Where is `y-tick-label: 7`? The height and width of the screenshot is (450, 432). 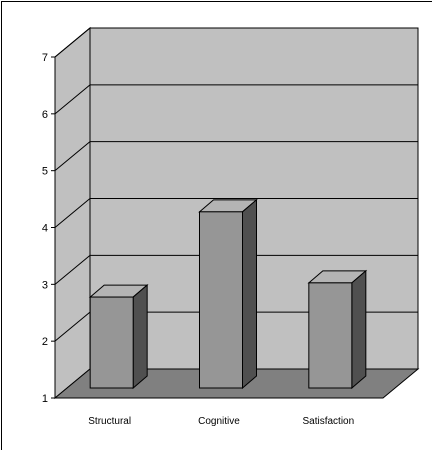 y-tick-label: 7 is located at coordinates (45, 58).